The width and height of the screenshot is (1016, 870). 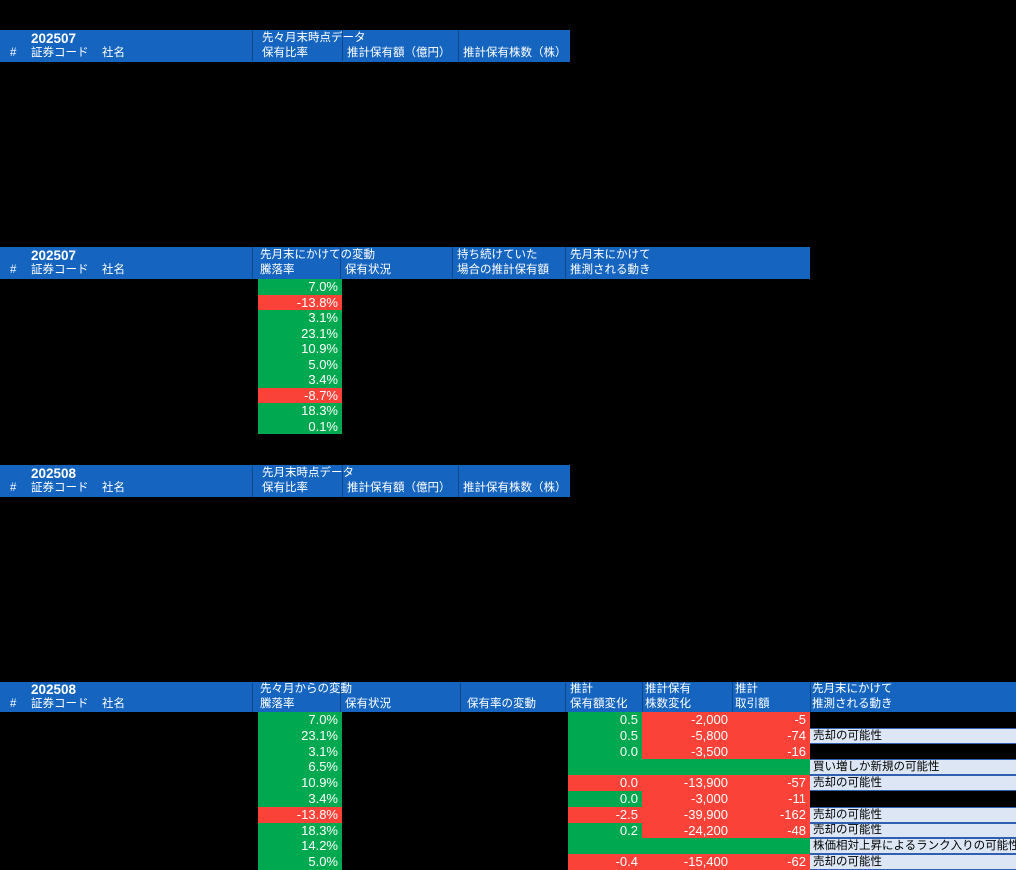 I want to click on trade-amount-cell: -162, so click(x=771, y=815).